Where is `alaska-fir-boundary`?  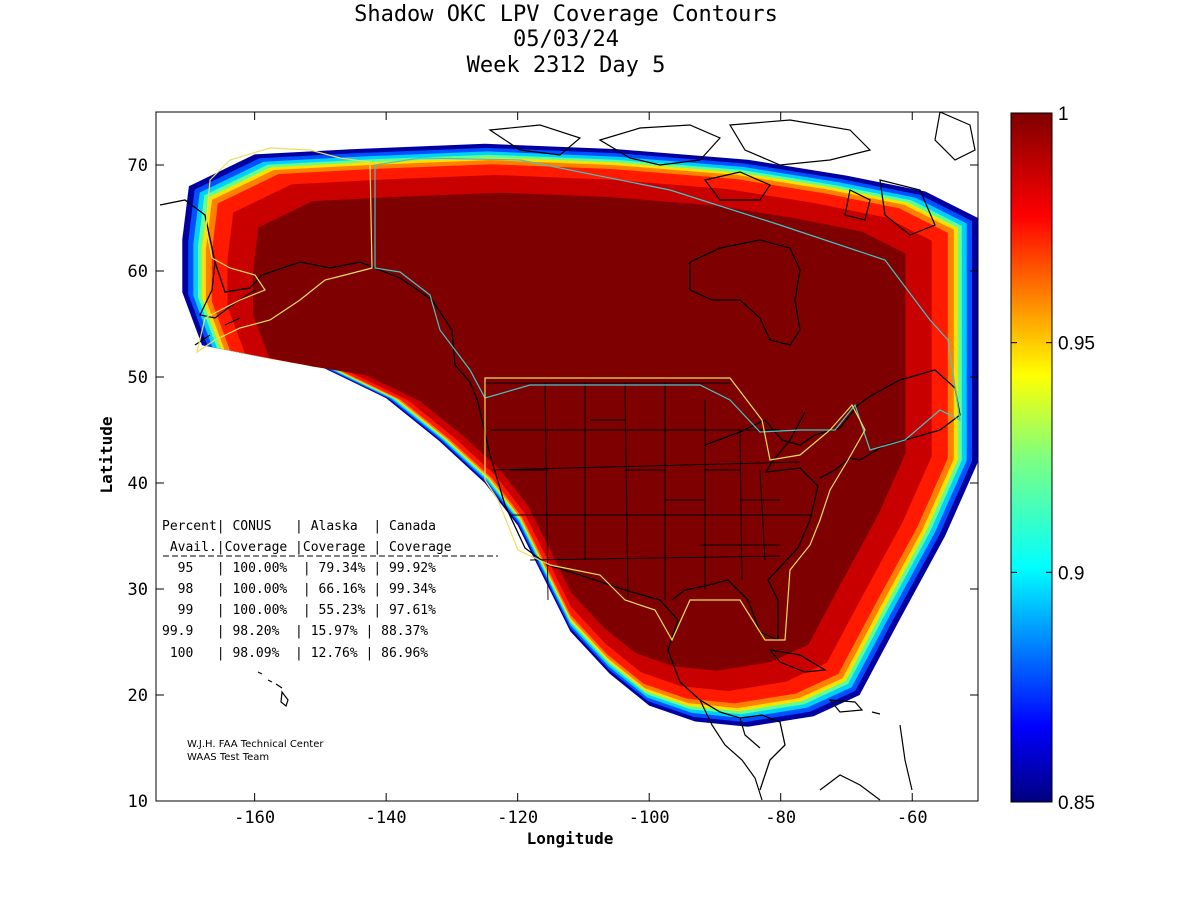
alaska-fir-boundary is located at coordinates (284, 250).